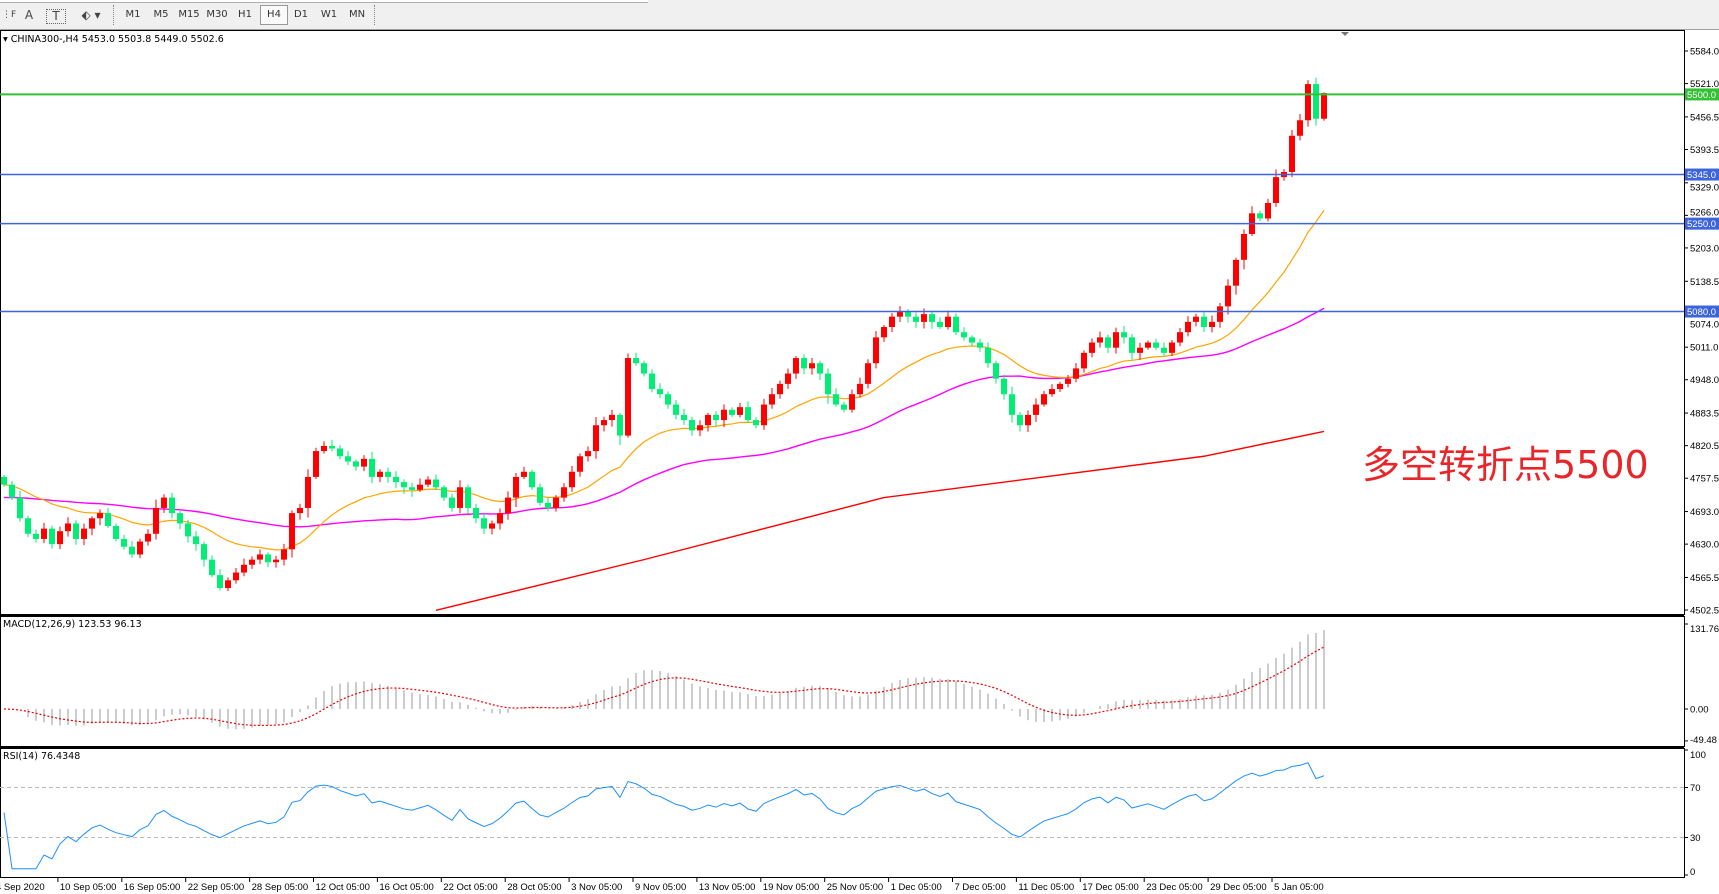 This screenshot has height=894, width=1719. I want to click on level-price-label: 5080.0, so click(1701, 312).